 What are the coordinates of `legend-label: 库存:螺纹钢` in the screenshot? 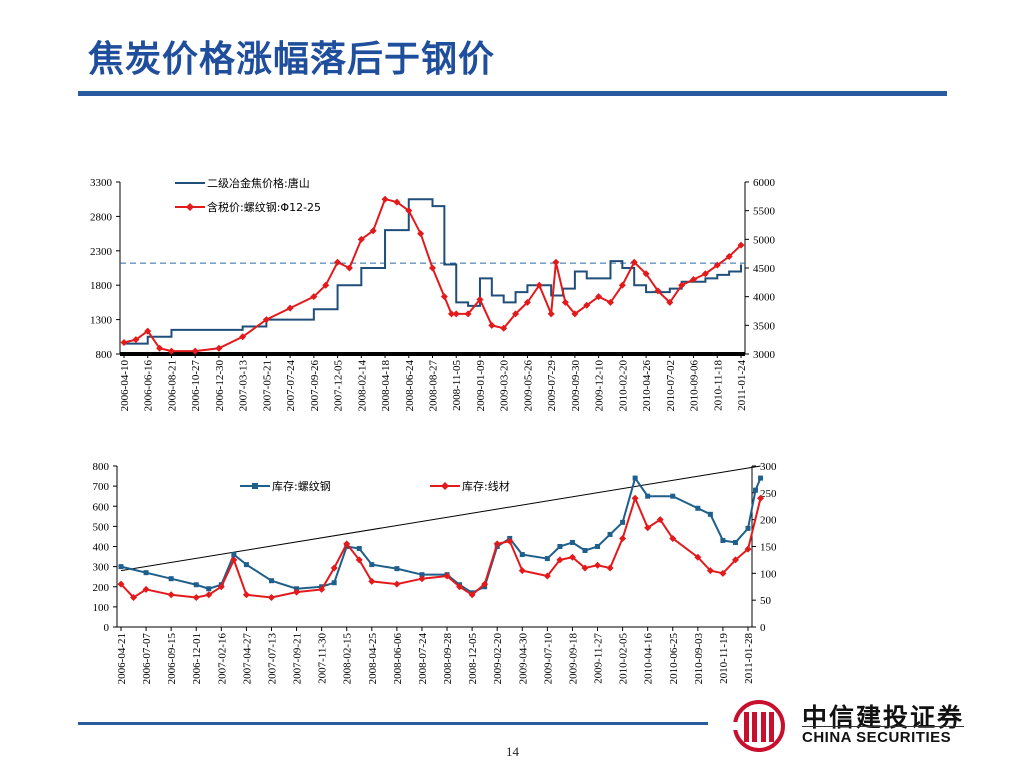 It's located at (301, 486).